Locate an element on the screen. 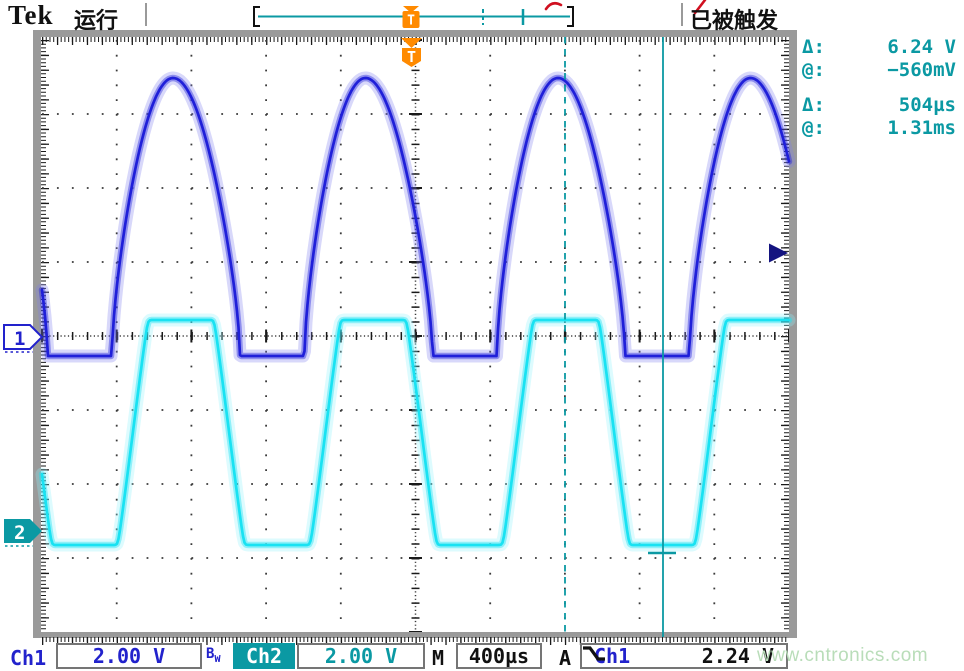 The image size is (964, 671). trigger-position-flag is located at coordinates (411, 57).